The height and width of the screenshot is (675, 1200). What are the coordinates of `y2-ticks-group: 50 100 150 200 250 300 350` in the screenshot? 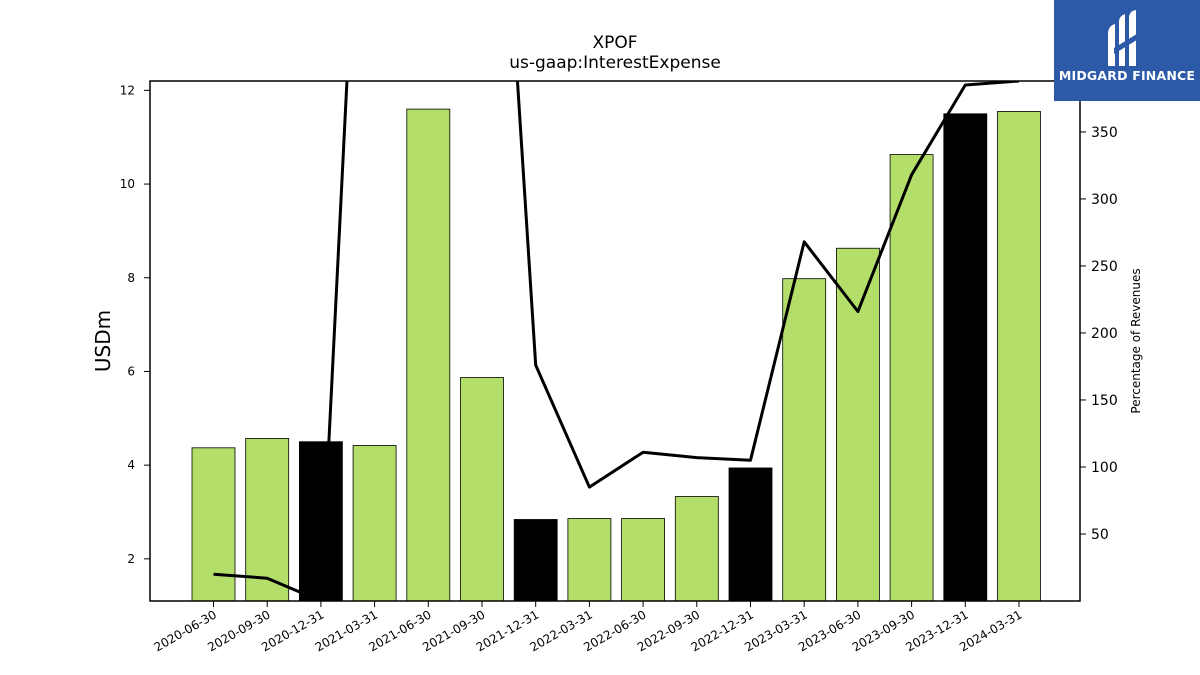 It's located at (1099, 334).